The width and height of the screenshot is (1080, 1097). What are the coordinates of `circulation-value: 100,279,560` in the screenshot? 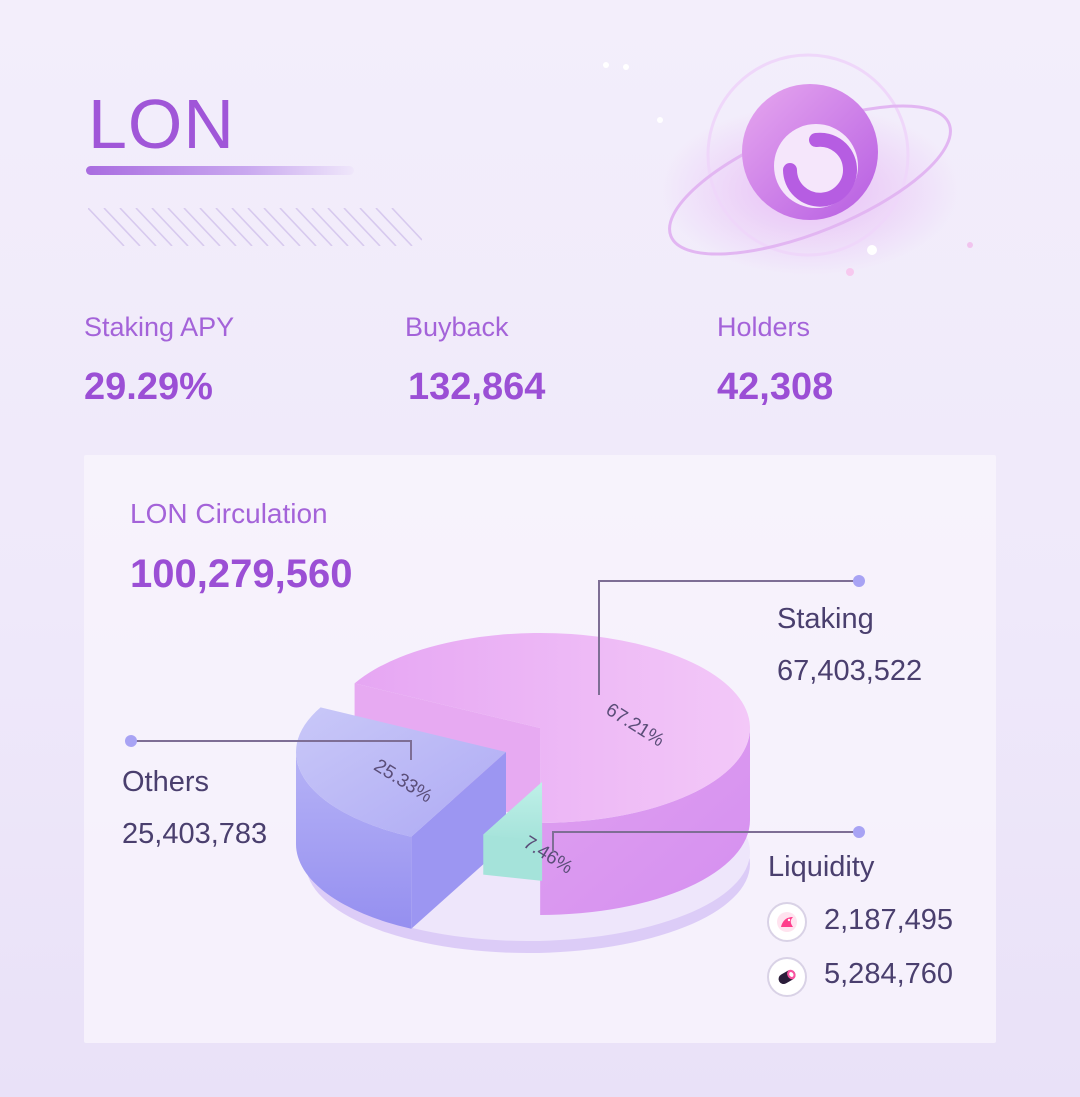 It's located at (241, 574).